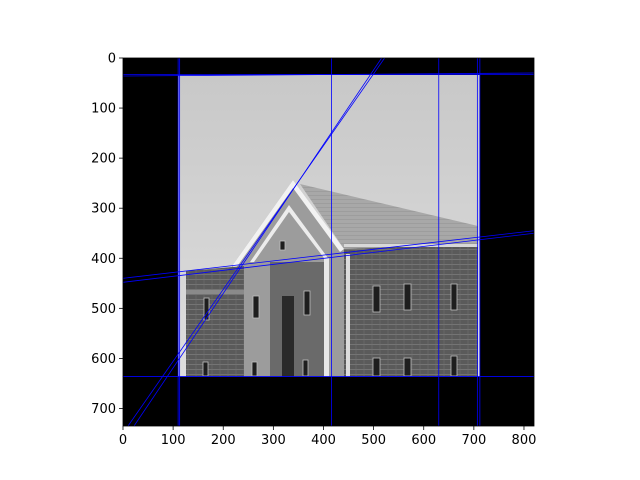 The image size is (640, 480). Describe the element at coordinates (289, 233) in the screenshot. I see `gable-inner-trim` at that location.